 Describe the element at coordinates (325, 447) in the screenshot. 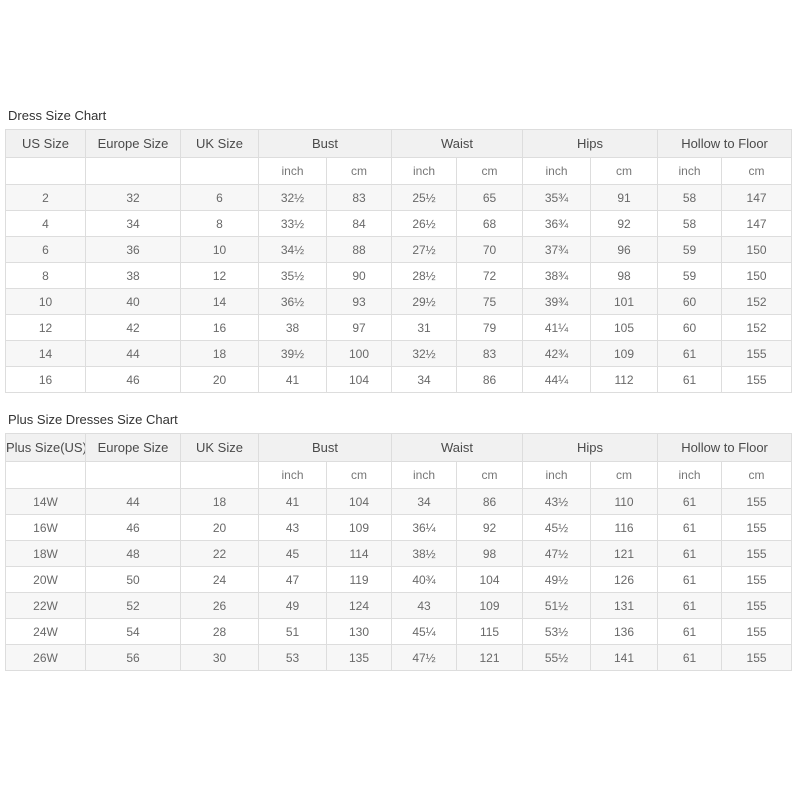

I see `column-header: Bust` at that location.